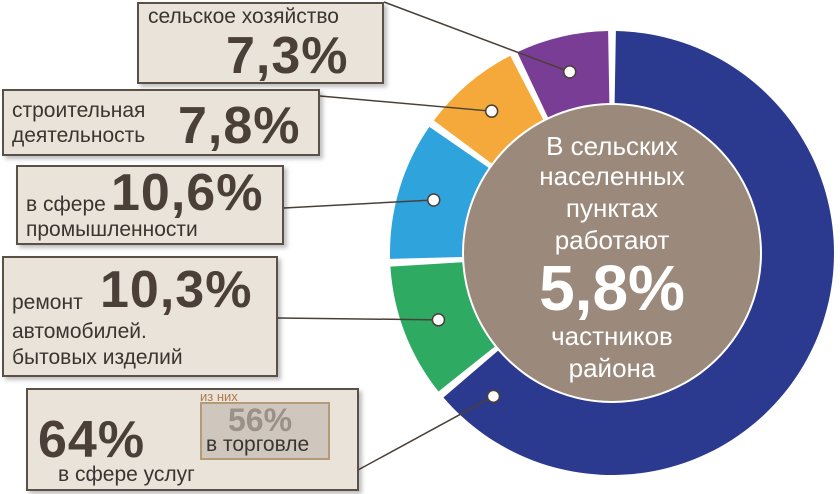 The height and width of the screenshot is (494, 840). I want to click on center-line-5: частников, so click(612, 336).